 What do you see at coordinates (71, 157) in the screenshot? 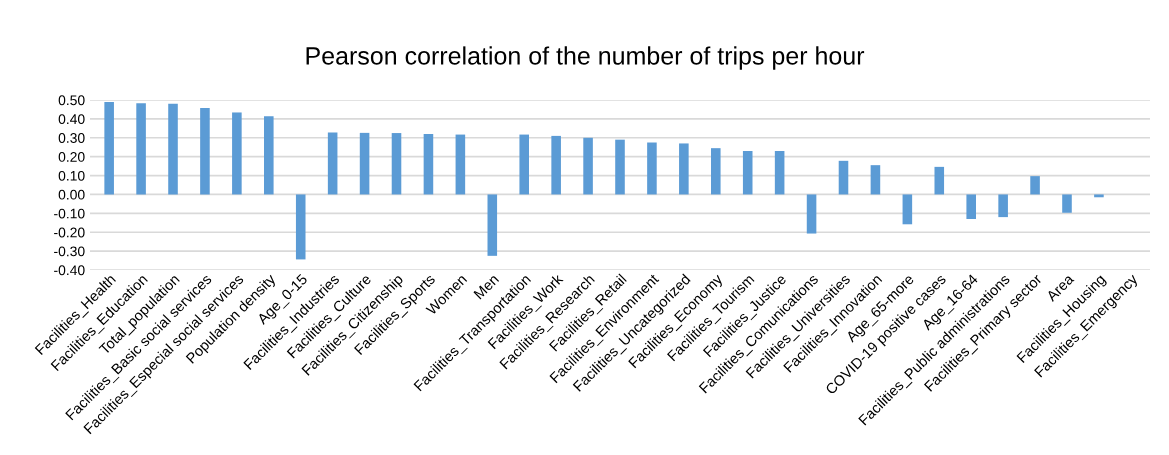
I see `y-tick-label: 0.20` at bounding box center [71, 157].